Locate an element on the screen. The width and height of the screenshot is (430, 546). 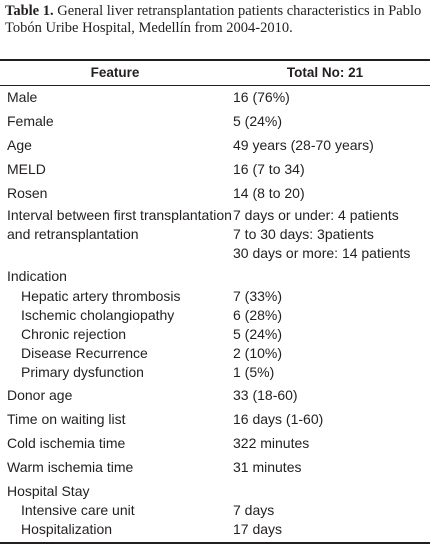
row-value: 16 days (1-60) is located at coordinates (278, 419).